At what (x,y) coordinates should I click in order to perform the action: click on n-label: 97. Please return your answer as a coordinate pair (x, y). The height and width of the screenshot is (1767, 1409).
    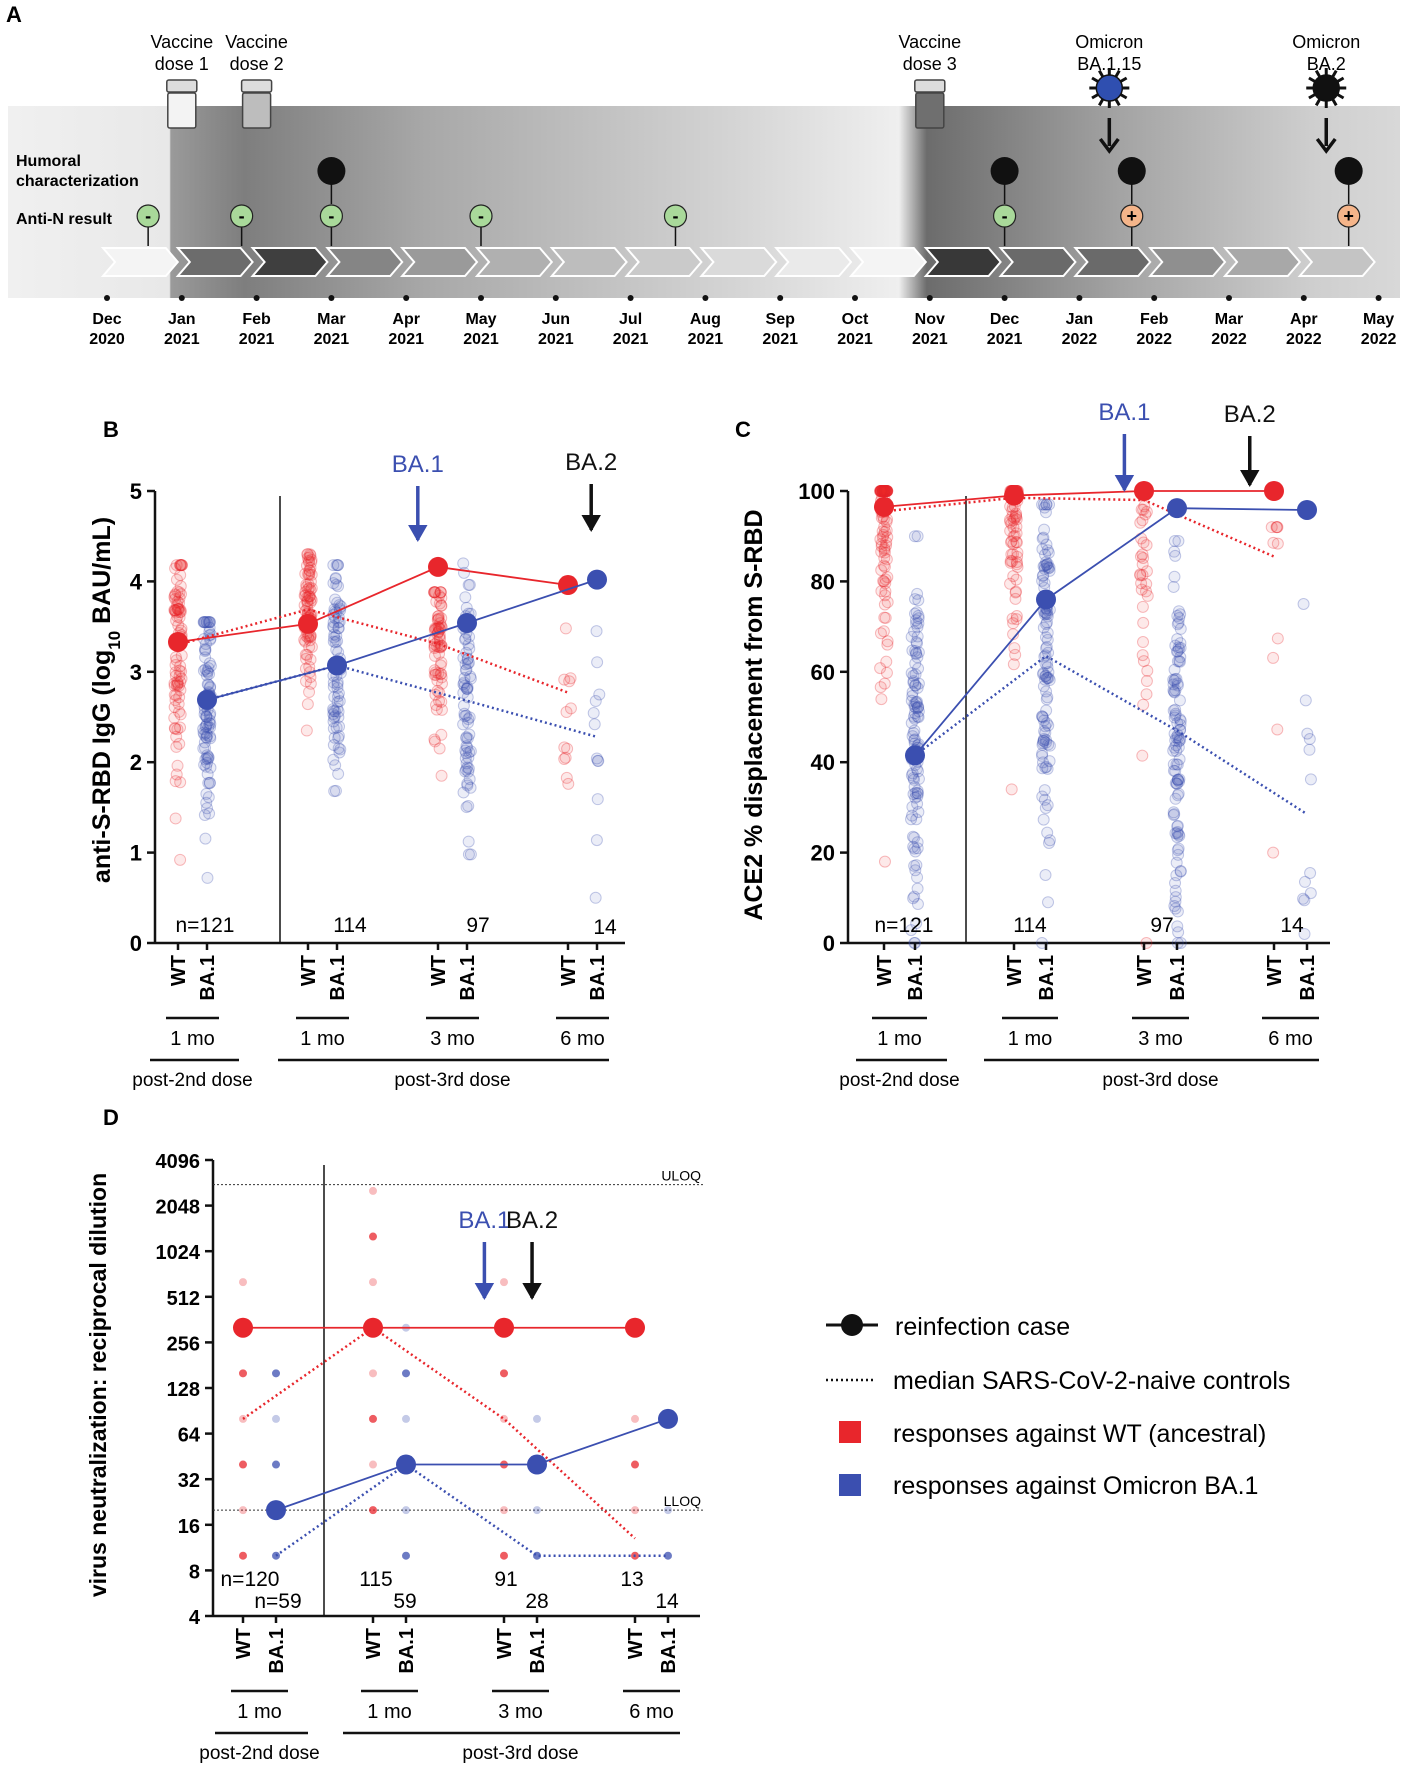
    Looking at the image, I should click on (477, 925).